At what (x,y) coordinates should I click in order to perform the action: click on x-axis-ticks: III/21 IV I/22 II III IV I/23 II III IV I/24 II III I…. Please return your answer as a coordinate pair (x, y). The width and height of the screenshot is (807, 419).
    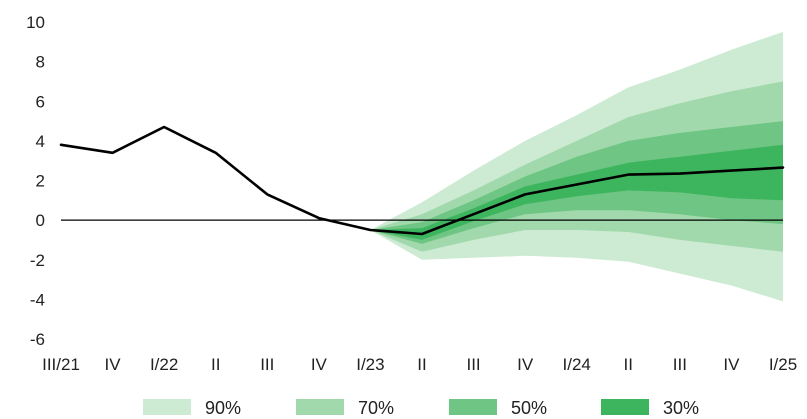
    Looking at the image, I should click on (419, 364).